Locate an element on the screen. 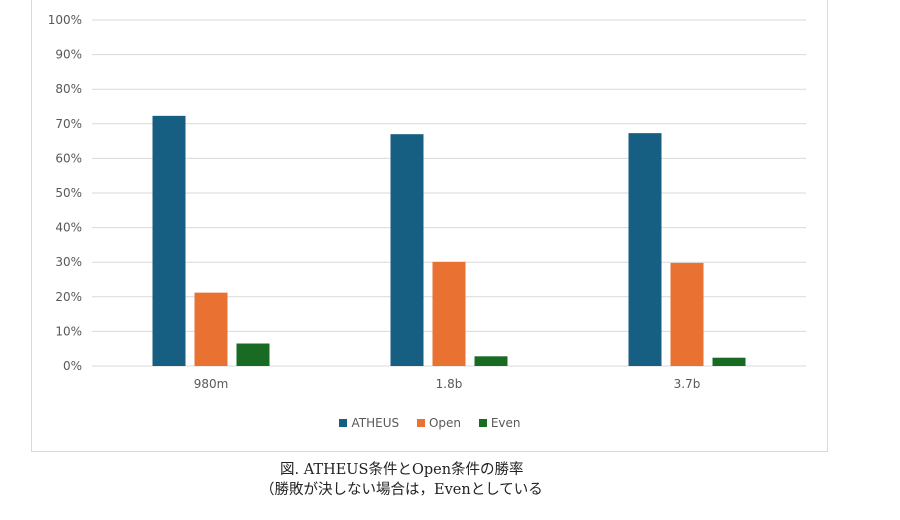 Image resolution: width=900 pixels, height=520 pixels. bar-even-980m is located at coordinates (253, 354).